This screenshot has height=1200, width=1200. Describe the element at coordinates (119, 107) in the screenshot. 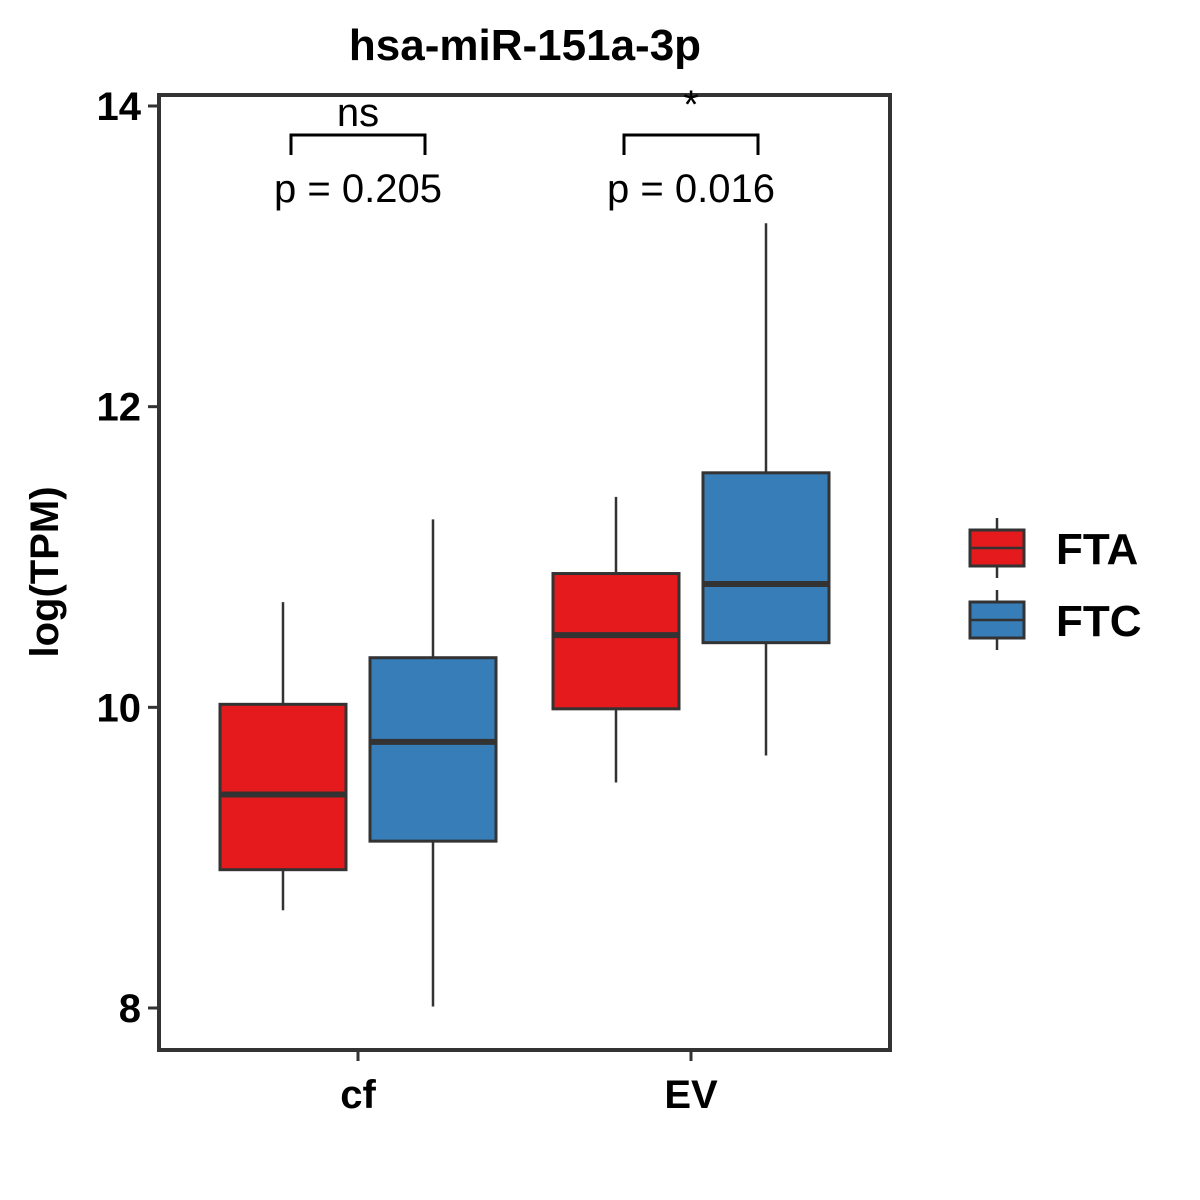

I see `y-tick-label: 14` at that location.